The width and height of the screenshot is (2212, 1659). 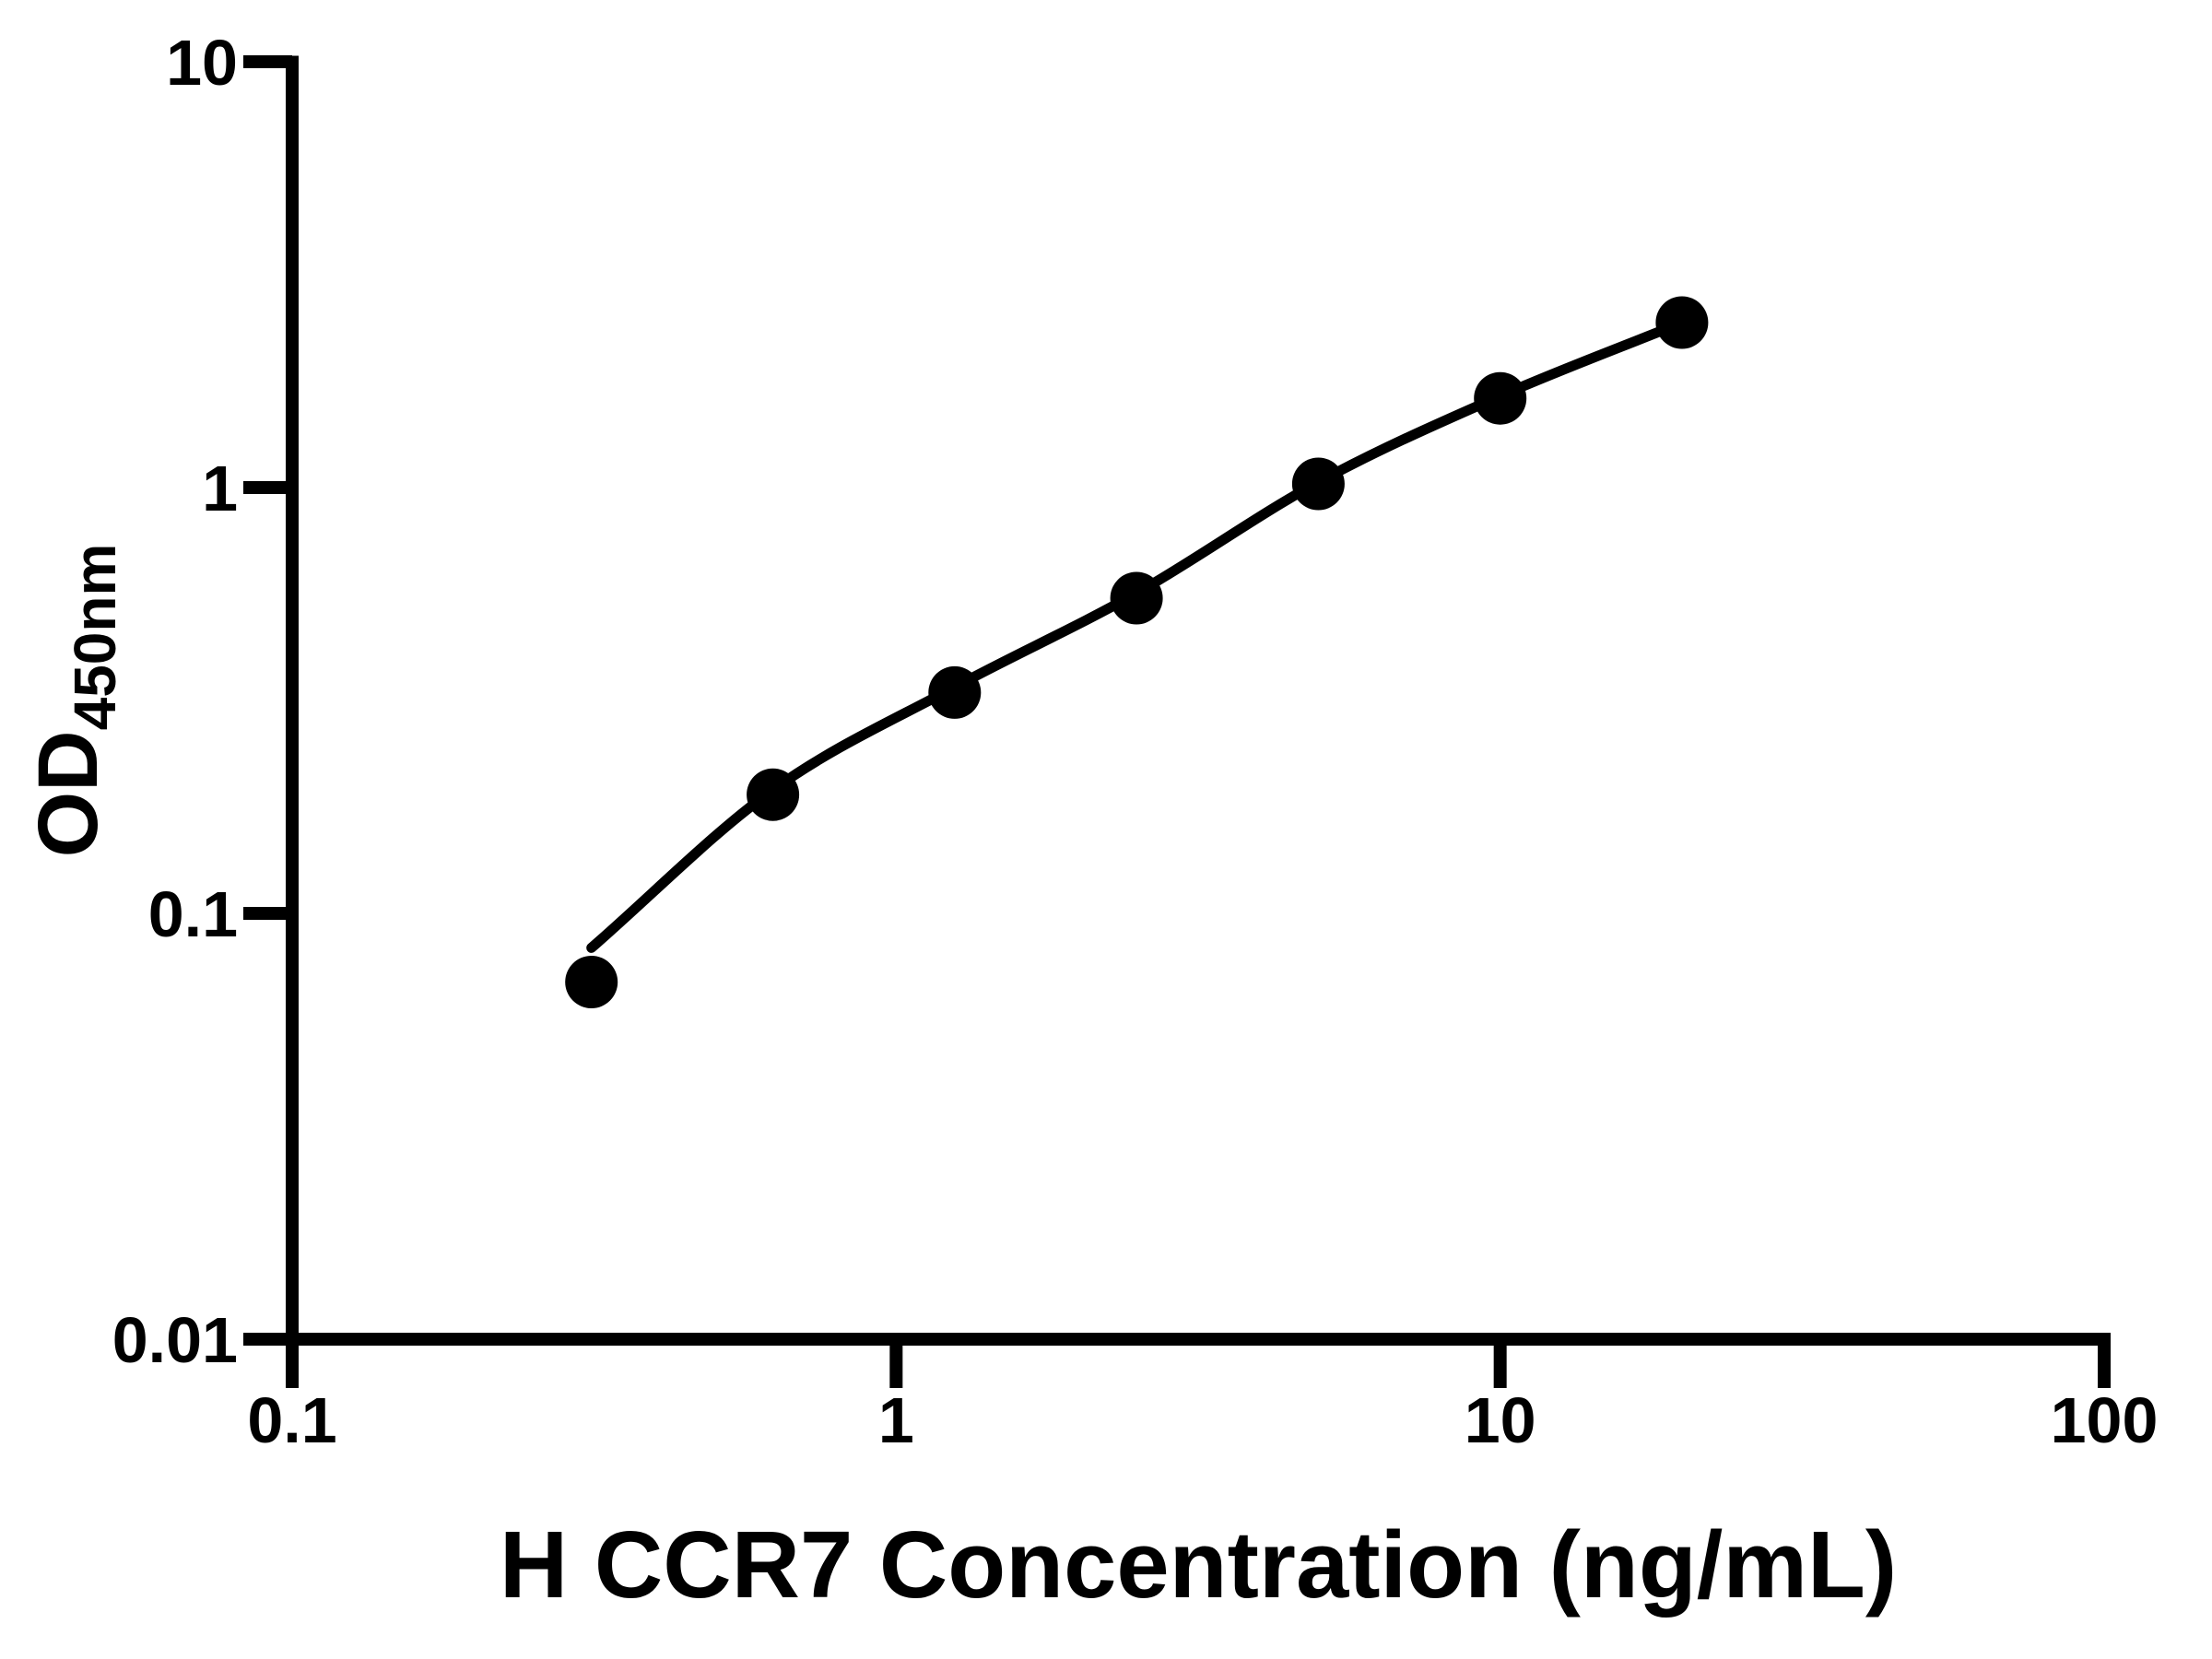 What do you see at coordinates (193, 914) in the screenshot?
I see `y-tick-label-0.1: 0.1` at bounding box center [193, 914].